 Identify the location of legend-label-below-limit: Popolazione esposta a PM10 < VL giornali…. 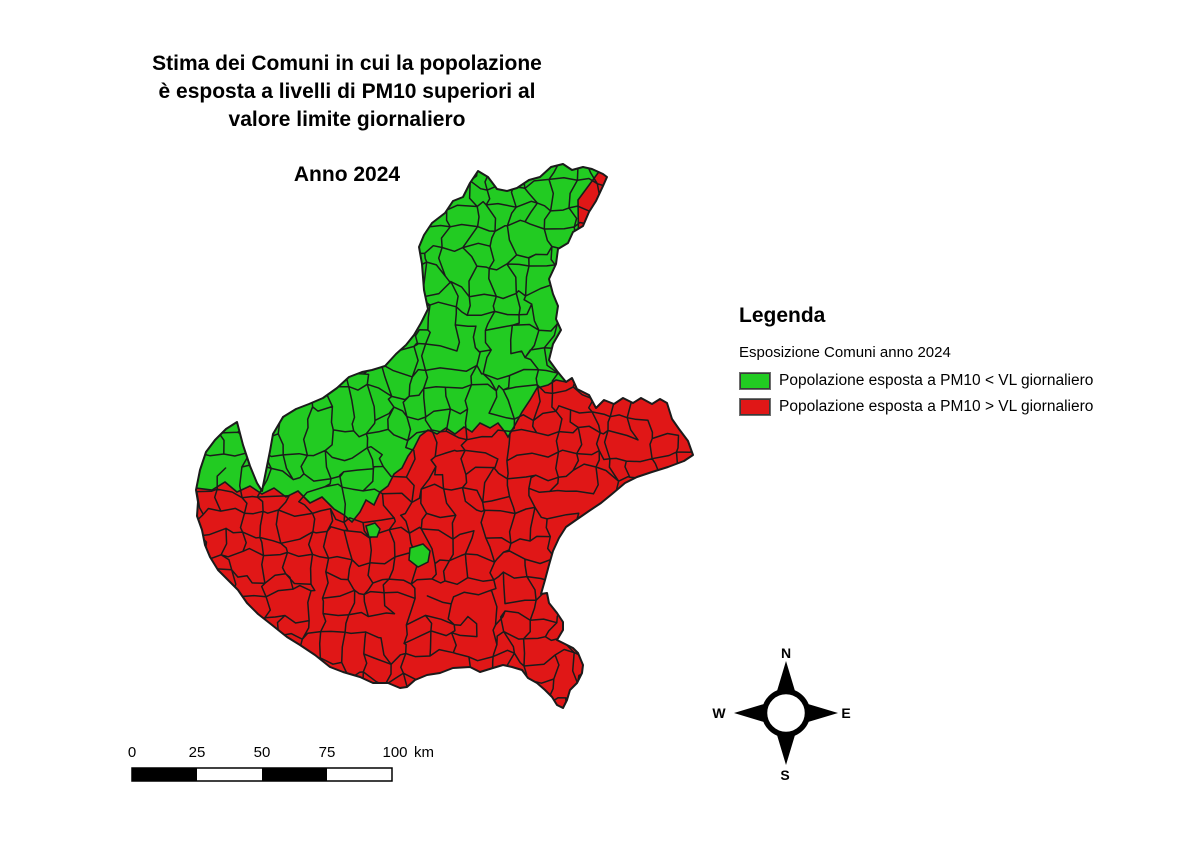
(936, 380).